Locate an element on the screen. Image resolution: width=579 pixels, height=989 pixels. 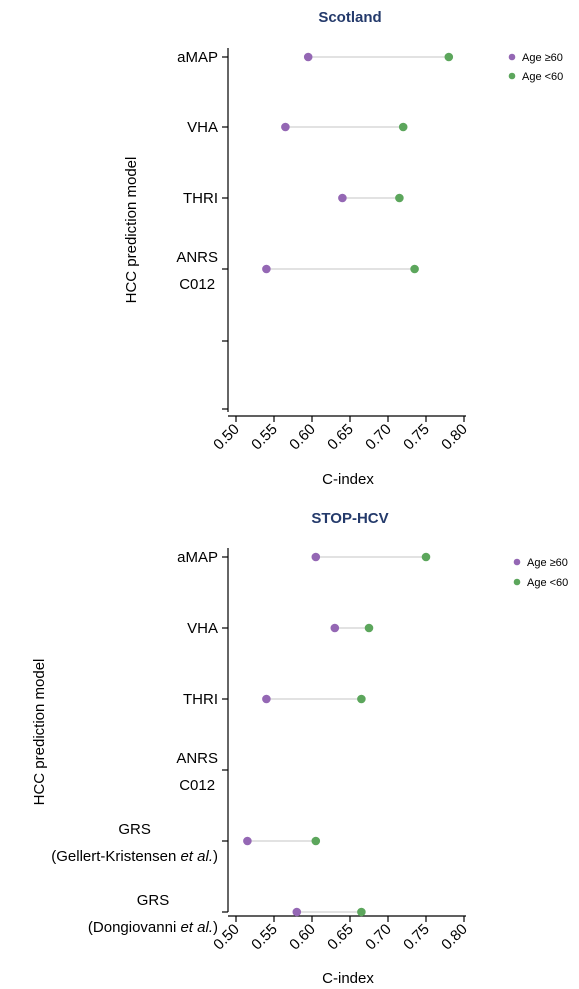
x-tick-label: 0.50 is located at coordinates (226, 437).